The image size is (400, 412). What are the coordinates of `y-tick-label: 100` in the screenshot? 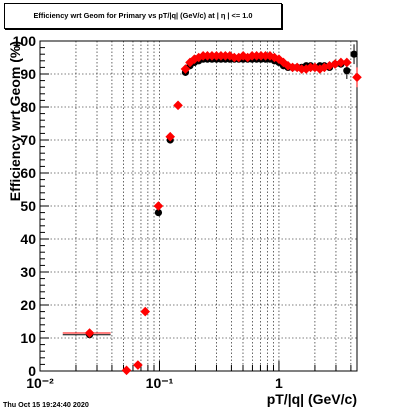 It's located at (25, 41).